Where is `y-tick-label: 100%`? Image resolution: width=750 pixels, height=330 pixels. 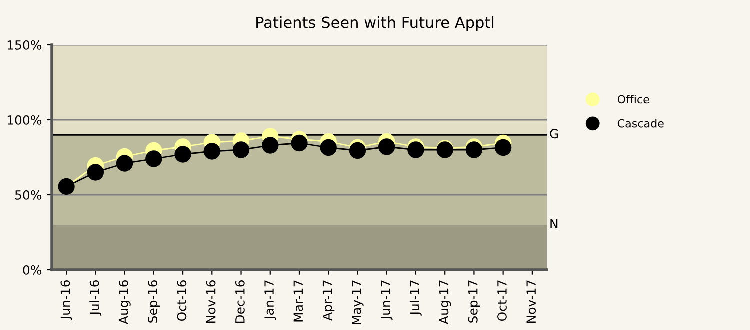 y-tick-label: 100% is located at coordinates (25, 120).